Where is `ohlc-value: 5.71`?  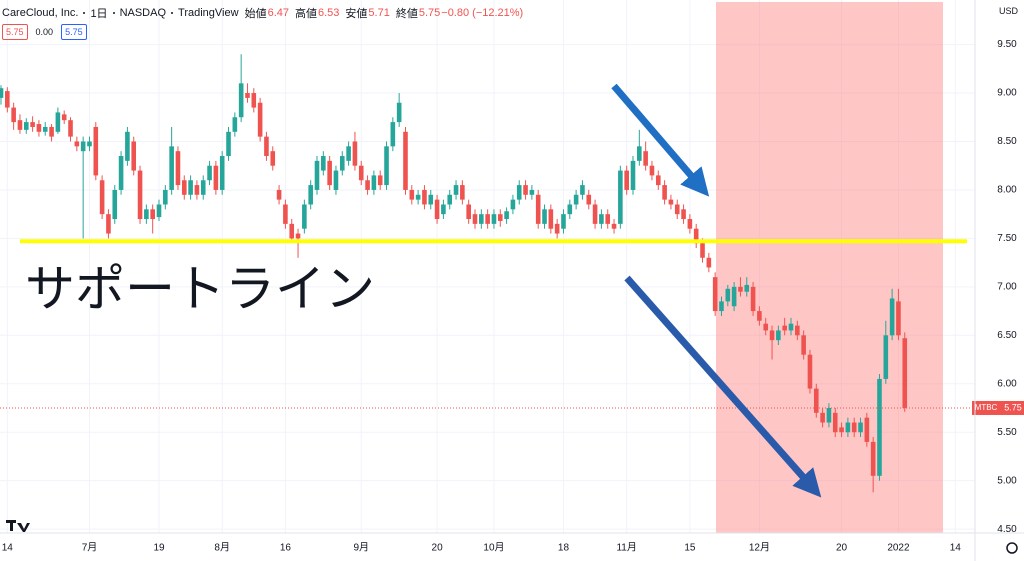 ohlc-value: 5.71 is located at coordinates (379, 13).